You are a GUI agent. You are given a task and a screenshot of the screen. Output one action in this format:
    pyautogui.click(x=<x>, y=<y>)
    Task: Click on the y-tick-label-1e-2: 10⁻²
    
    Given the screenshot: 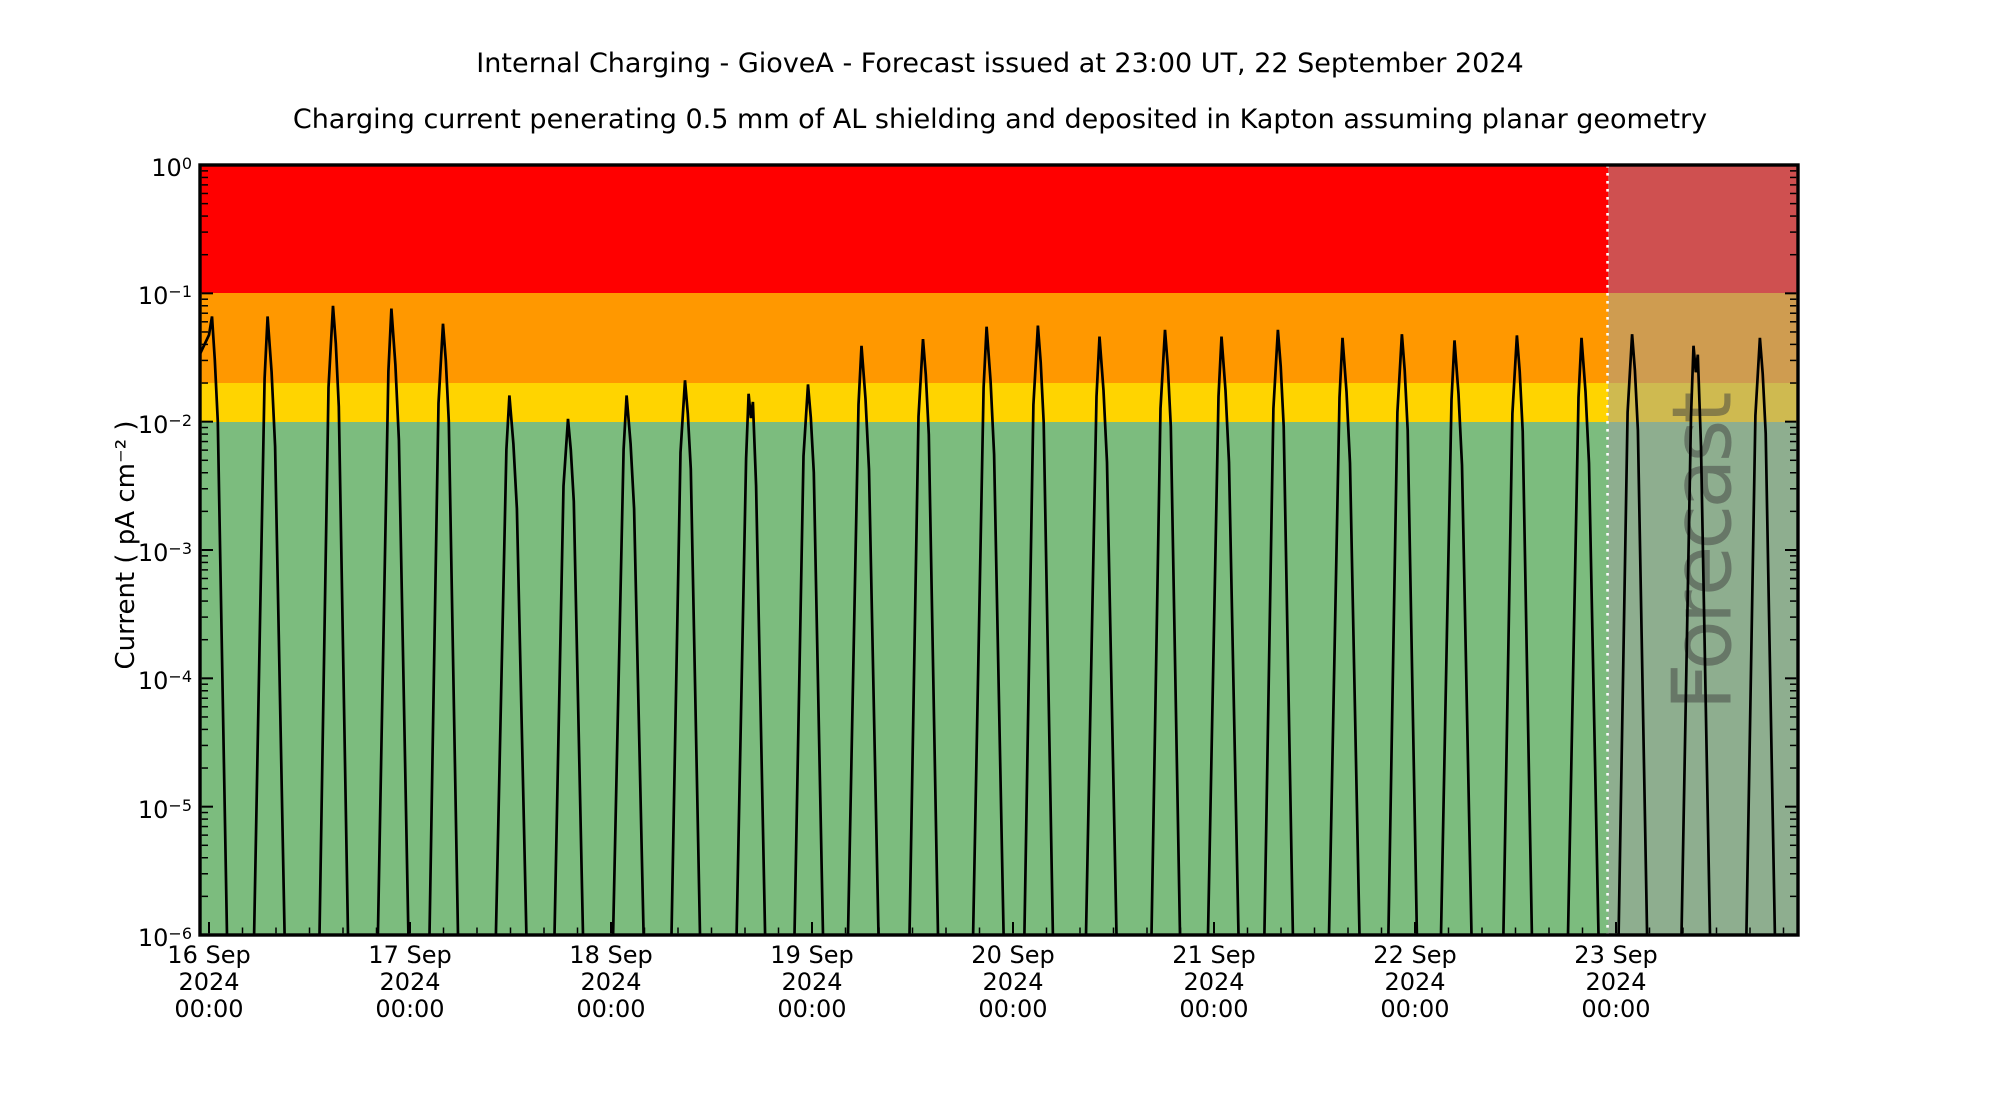 What is the action you would take?
    pyautogui.click(x=164, y=424)
    